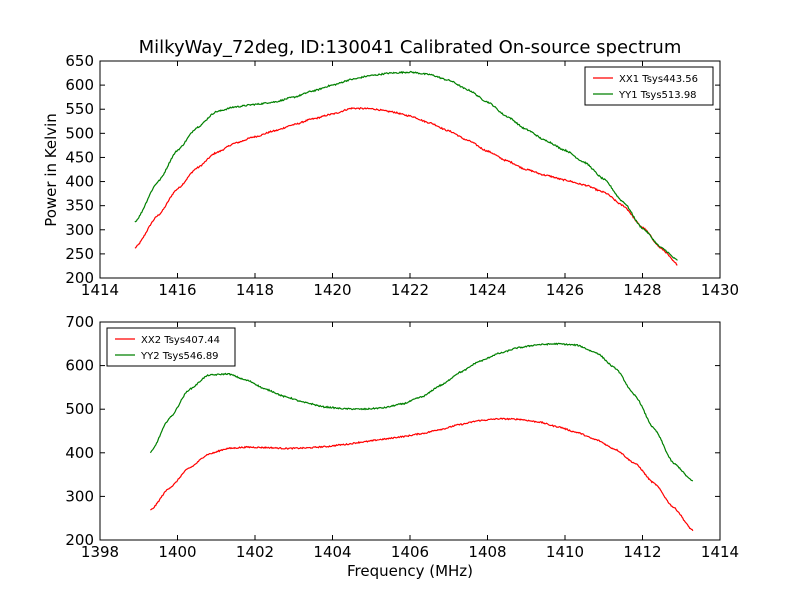 The width and height of the screenshot is (800, 600). What do you see at coordinates (487, 290) in the screenshot?
I see `x-tick-label: 1424` at bounding box center [487, 290].